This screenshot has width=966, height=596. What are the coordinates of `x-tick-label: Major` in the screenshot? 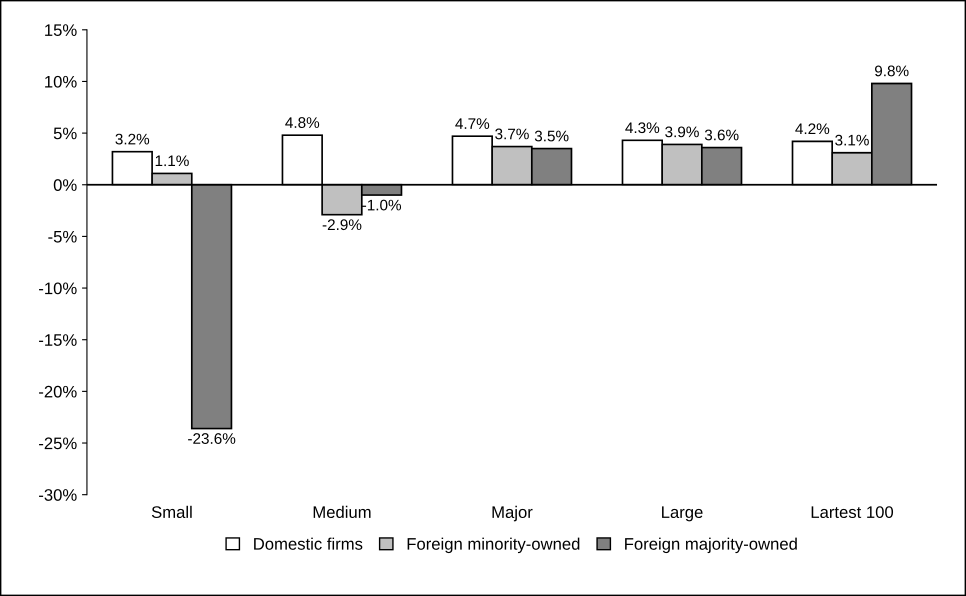 It's located at (512, 514).